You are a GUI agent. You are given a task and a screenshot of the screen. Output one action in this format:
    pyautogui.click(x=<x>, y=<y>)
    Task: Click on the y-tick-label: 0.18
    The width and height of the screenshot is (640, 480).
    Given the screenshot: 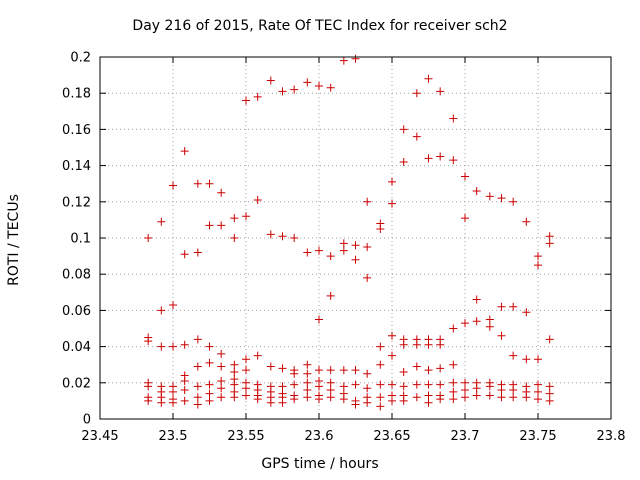 What is the action you would take?
    pyautogui.click(x=76, y=94)
    